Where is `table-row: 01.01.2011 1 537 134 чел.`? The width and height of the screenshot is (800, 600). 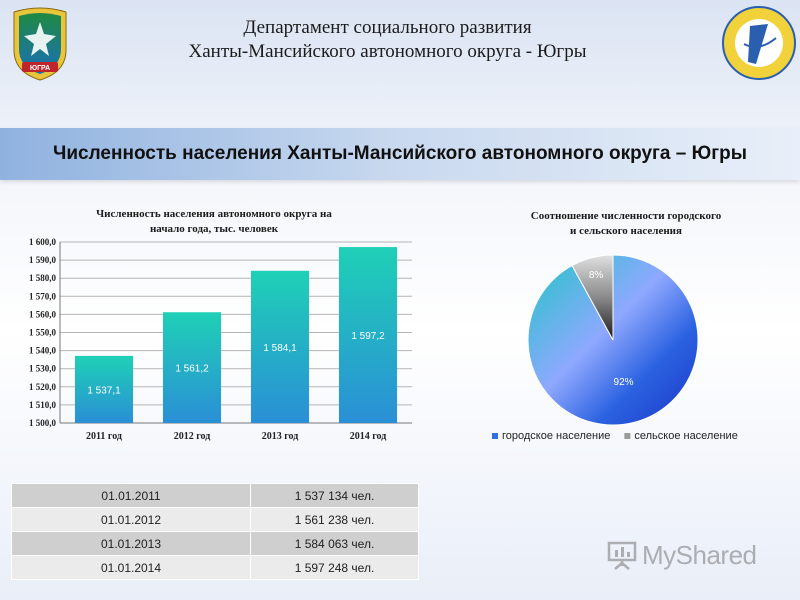 table-row: 01.01.2011 1 537 134 чел. is located at coordinates (215, 495).